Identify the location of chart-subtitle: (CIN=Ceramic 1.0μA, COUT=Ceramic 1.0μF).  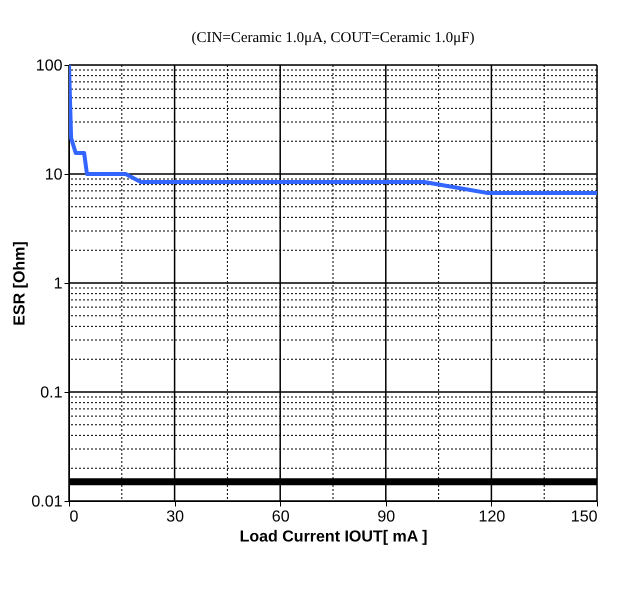
(333, 38).